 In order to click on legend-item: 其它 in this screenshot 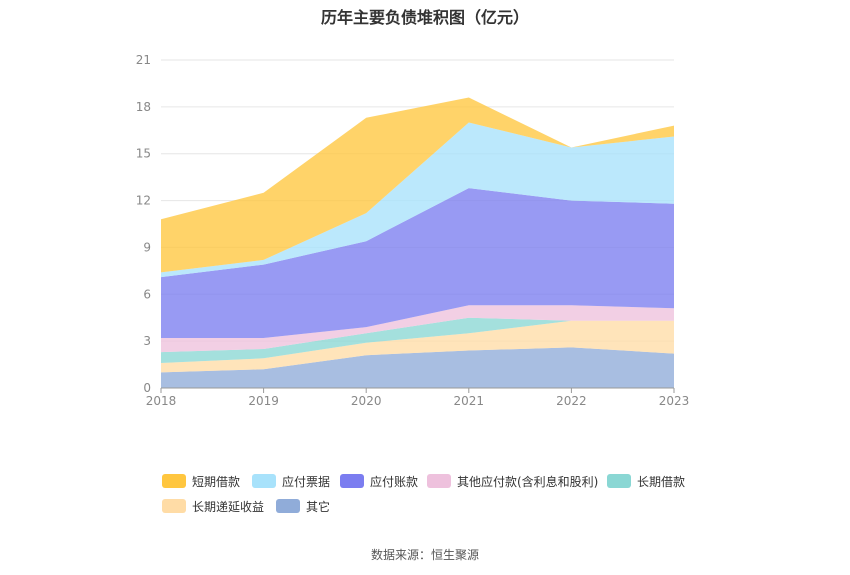, I will do `click(303, 506)`.